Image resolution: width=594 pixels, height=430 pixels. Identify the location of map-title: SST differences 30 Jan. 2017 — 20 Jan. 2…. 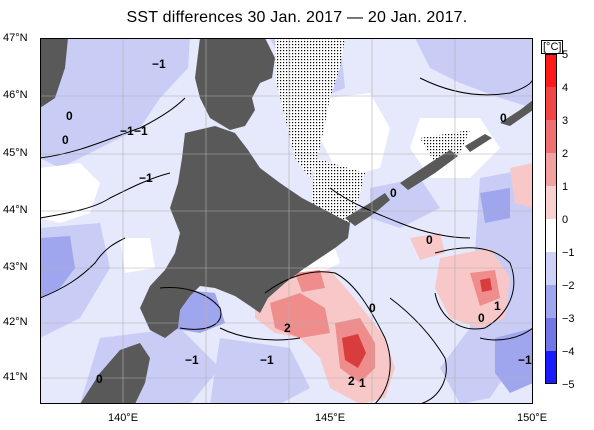
(297, 17).